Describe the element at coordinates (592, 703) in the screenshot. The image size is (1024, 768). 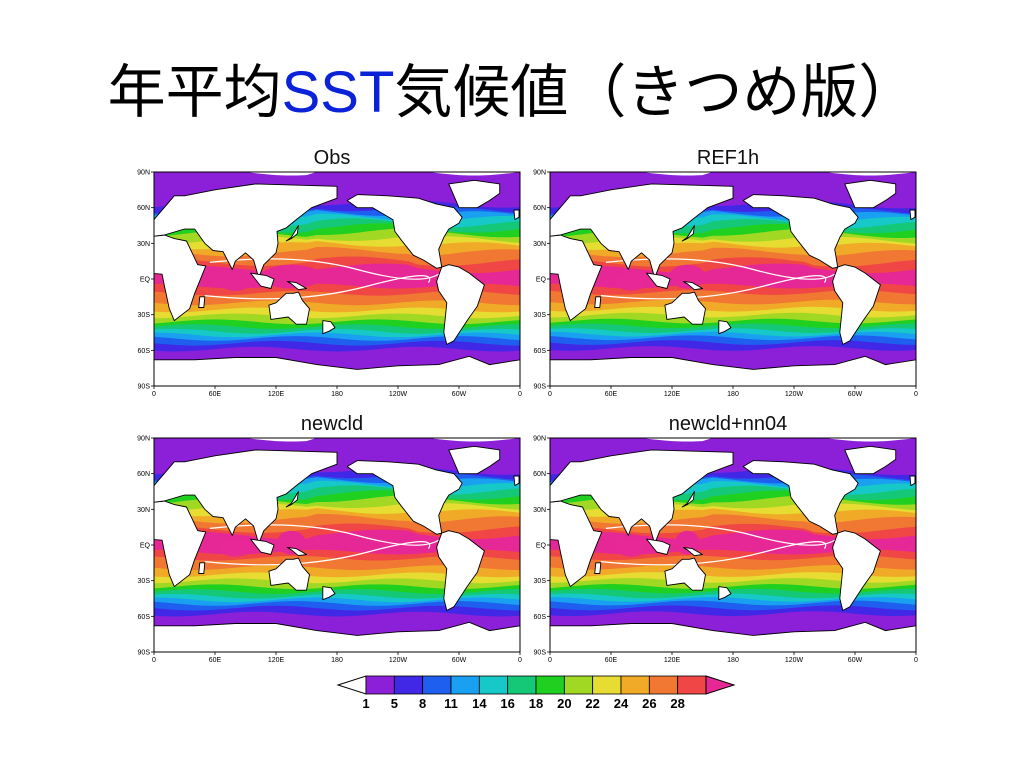
I see `colorbar-level-label: 22` at that location.